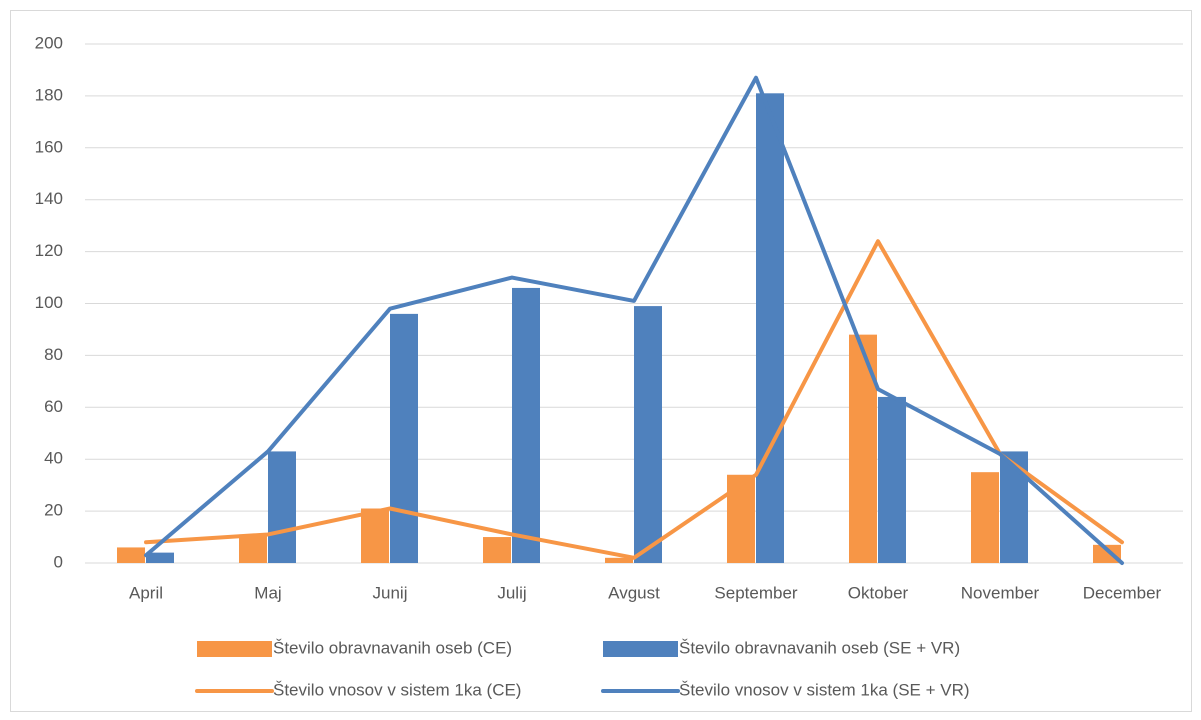  What do you see at coordinates (53, 510) in the screenshot?
I see `y-tick-label: 20` at bounding box center [53, 510].